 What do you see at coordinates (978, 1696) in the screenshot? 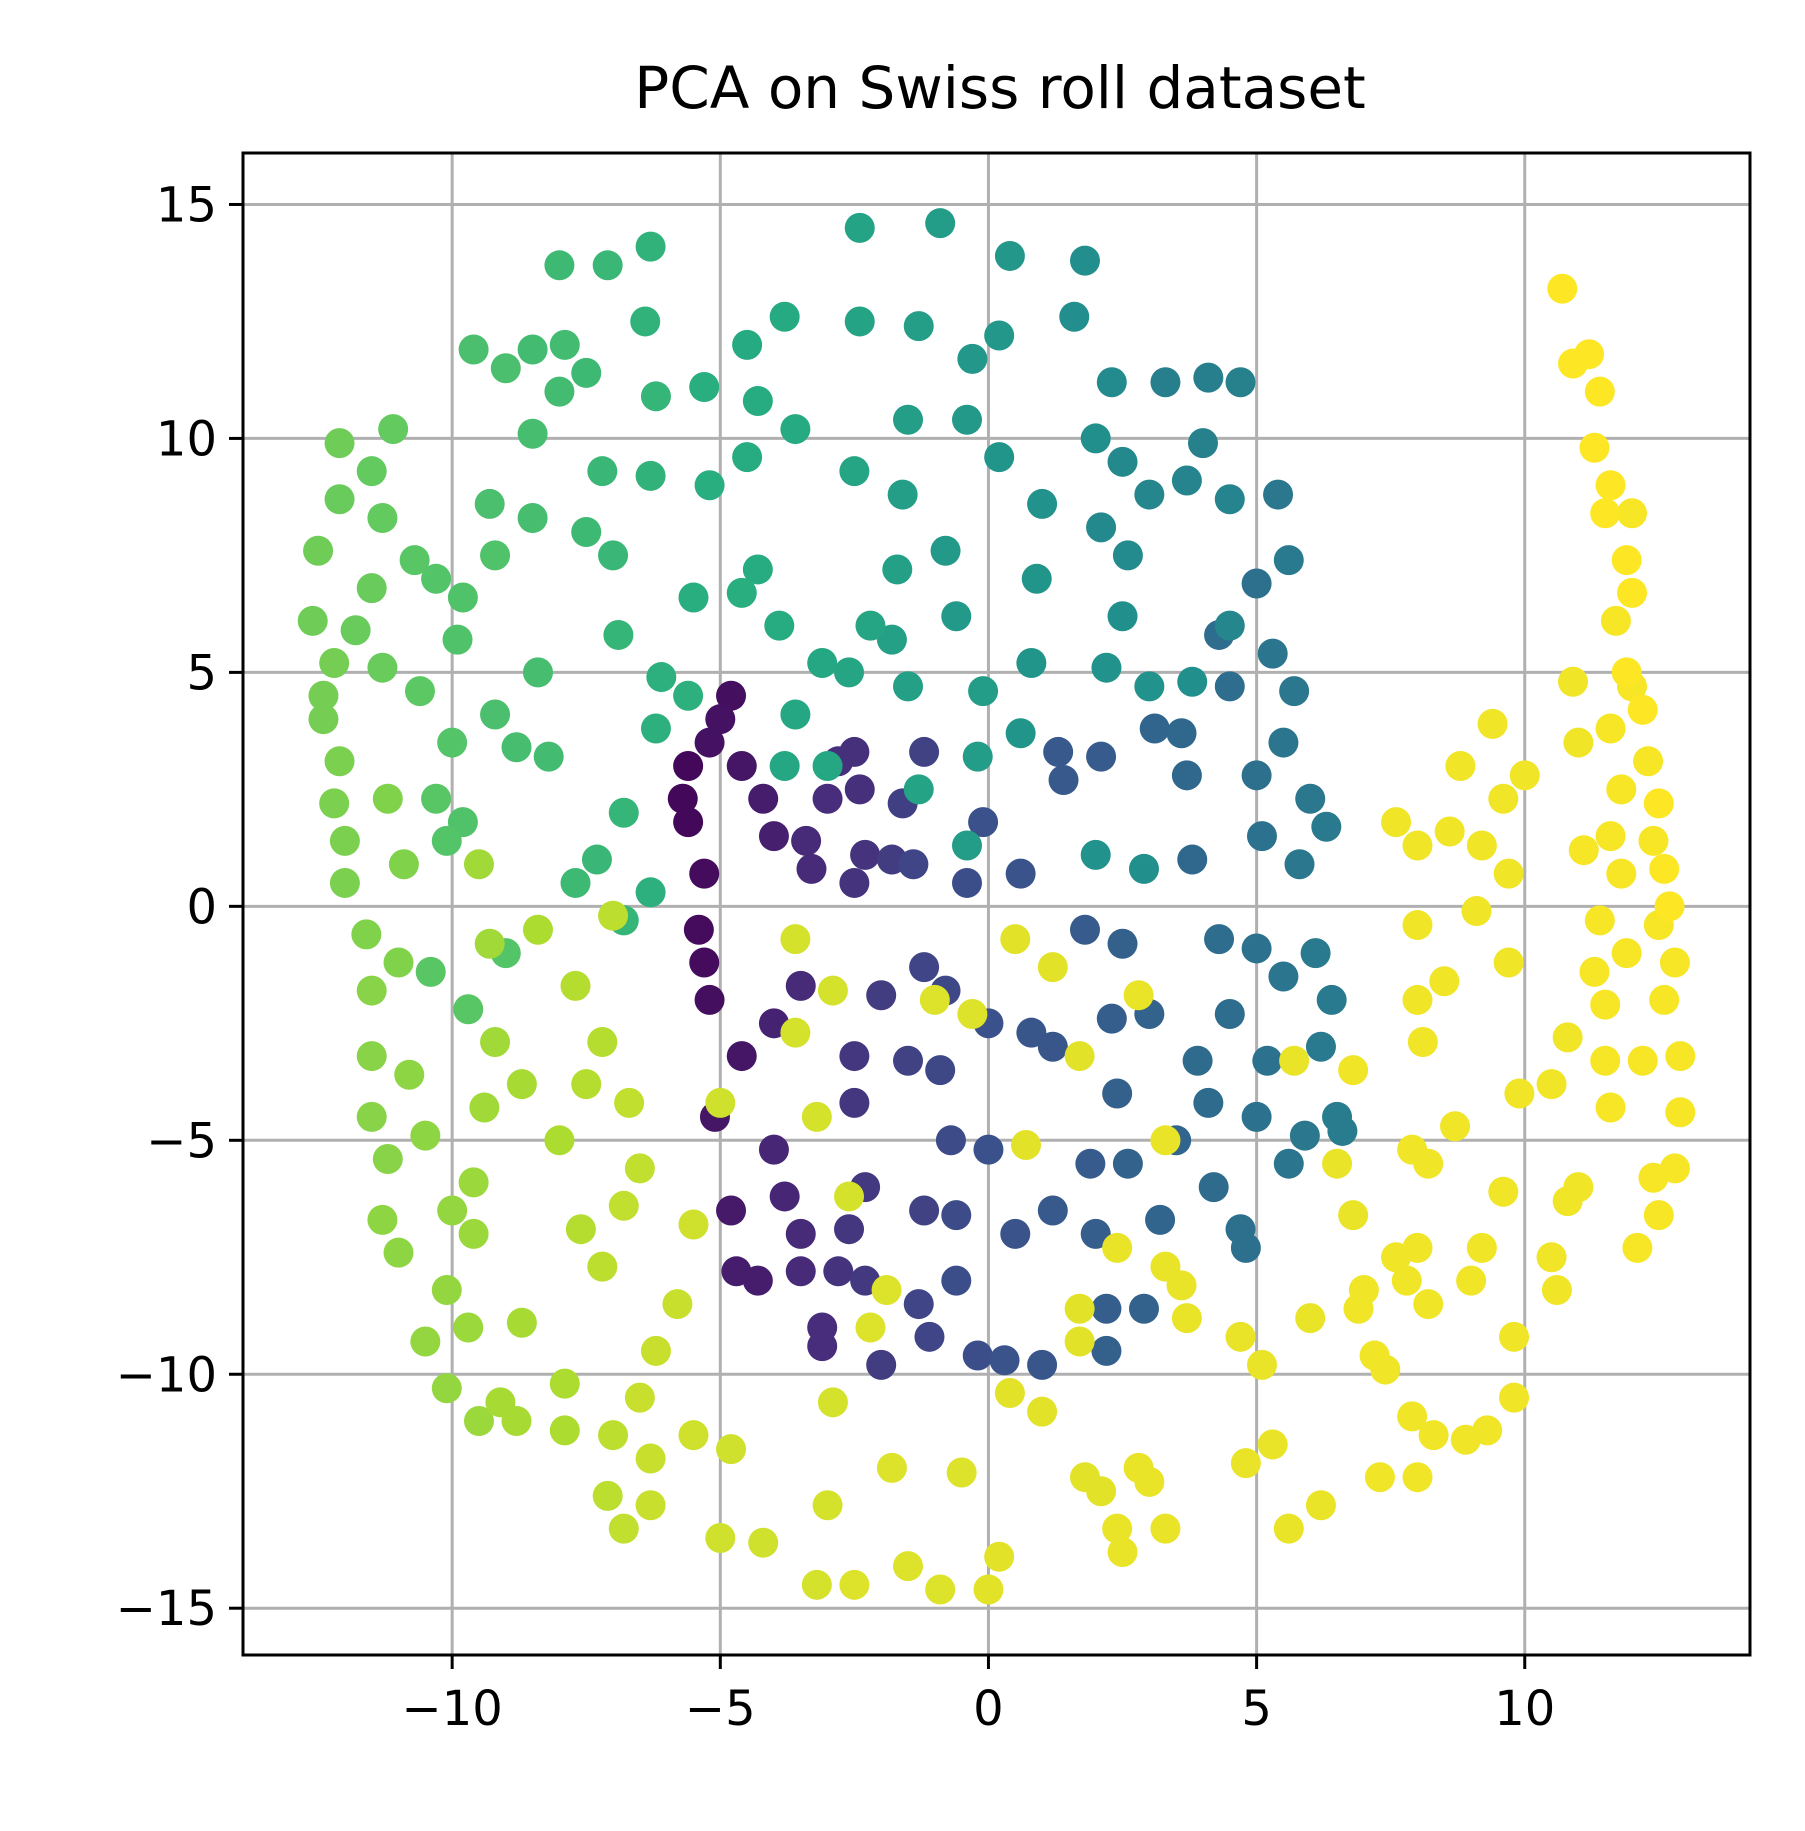
I see `x-axis: −10 −5 0 5 10` at bounding box center [978, 1696].